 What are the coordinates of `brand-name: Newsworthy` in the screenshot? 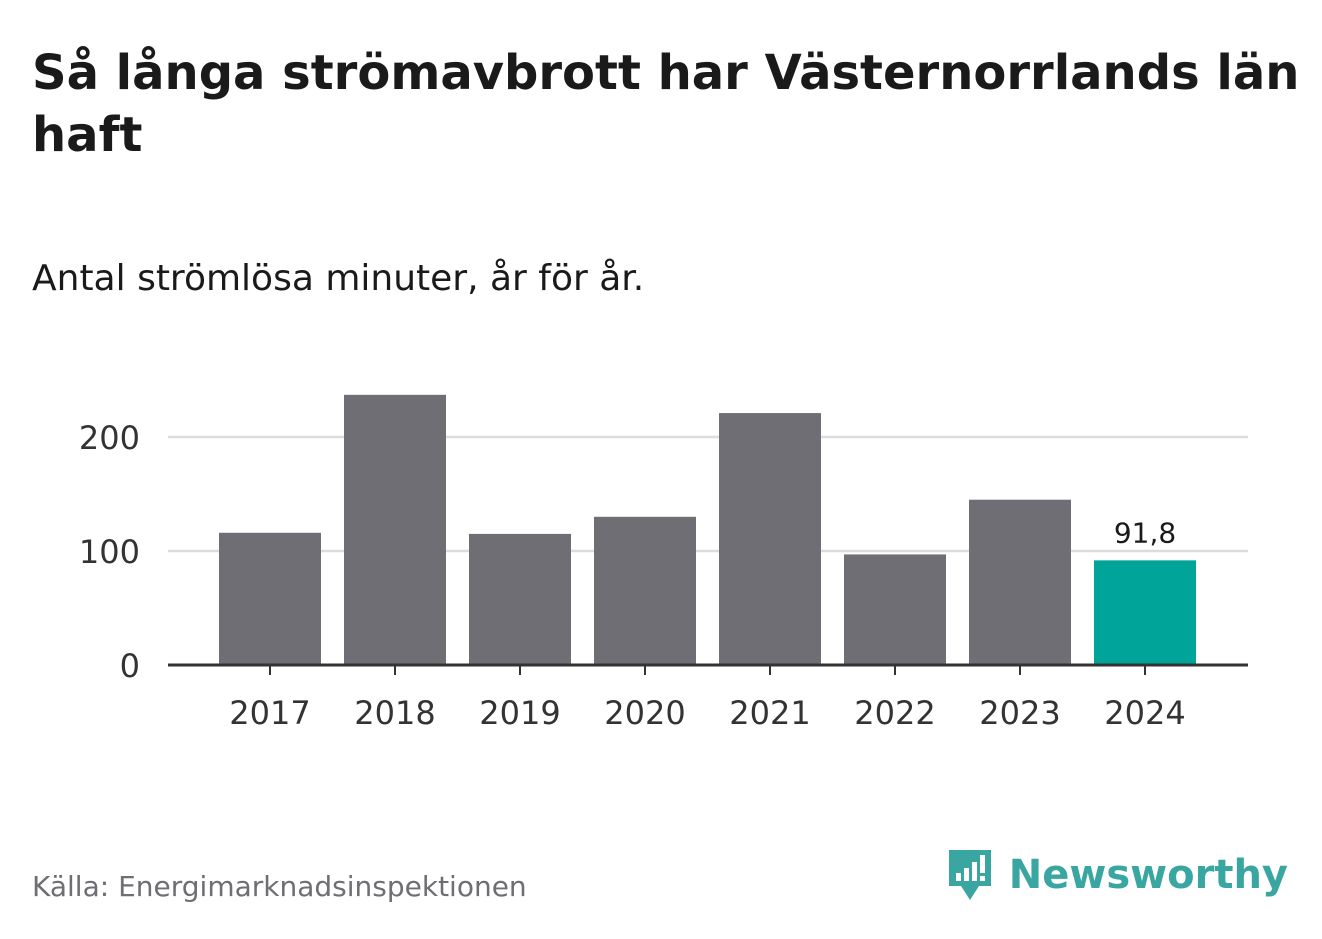 It's located at (1148, 875).